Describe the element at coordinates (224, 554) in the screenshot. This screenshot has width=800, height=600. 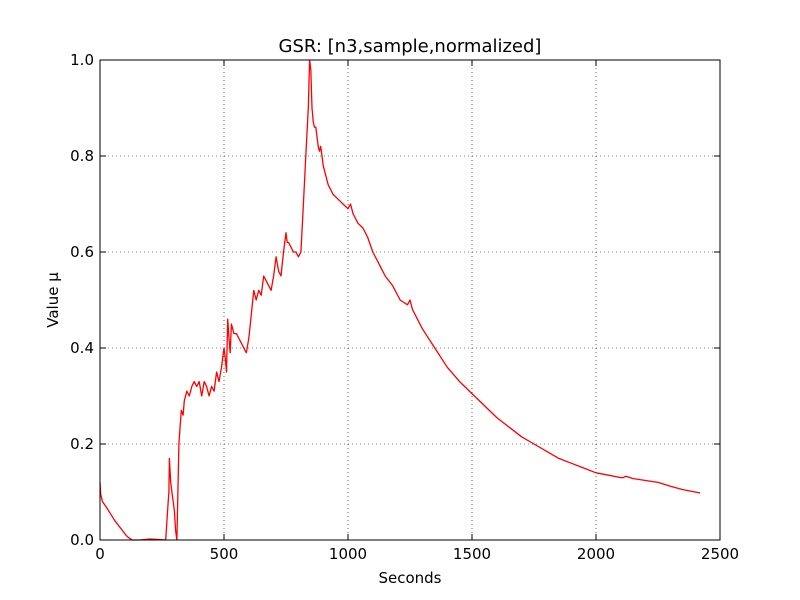
I see `x-tick-label: 500` at that location.